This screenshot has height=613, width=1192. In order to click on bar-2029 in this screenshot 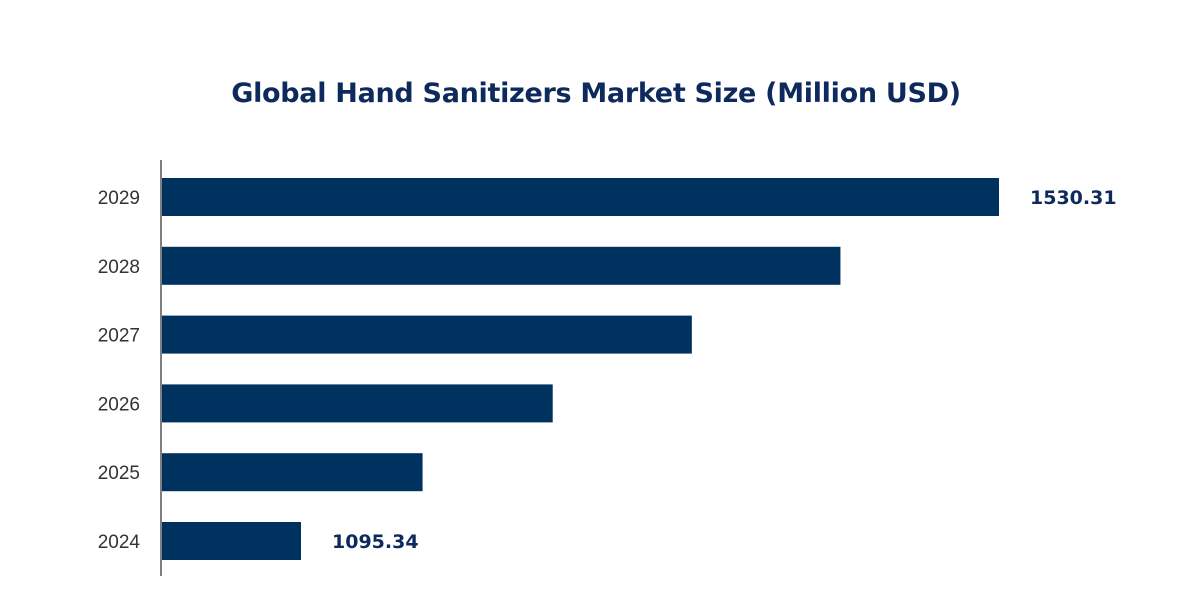, I will do `click(580, 197)`.